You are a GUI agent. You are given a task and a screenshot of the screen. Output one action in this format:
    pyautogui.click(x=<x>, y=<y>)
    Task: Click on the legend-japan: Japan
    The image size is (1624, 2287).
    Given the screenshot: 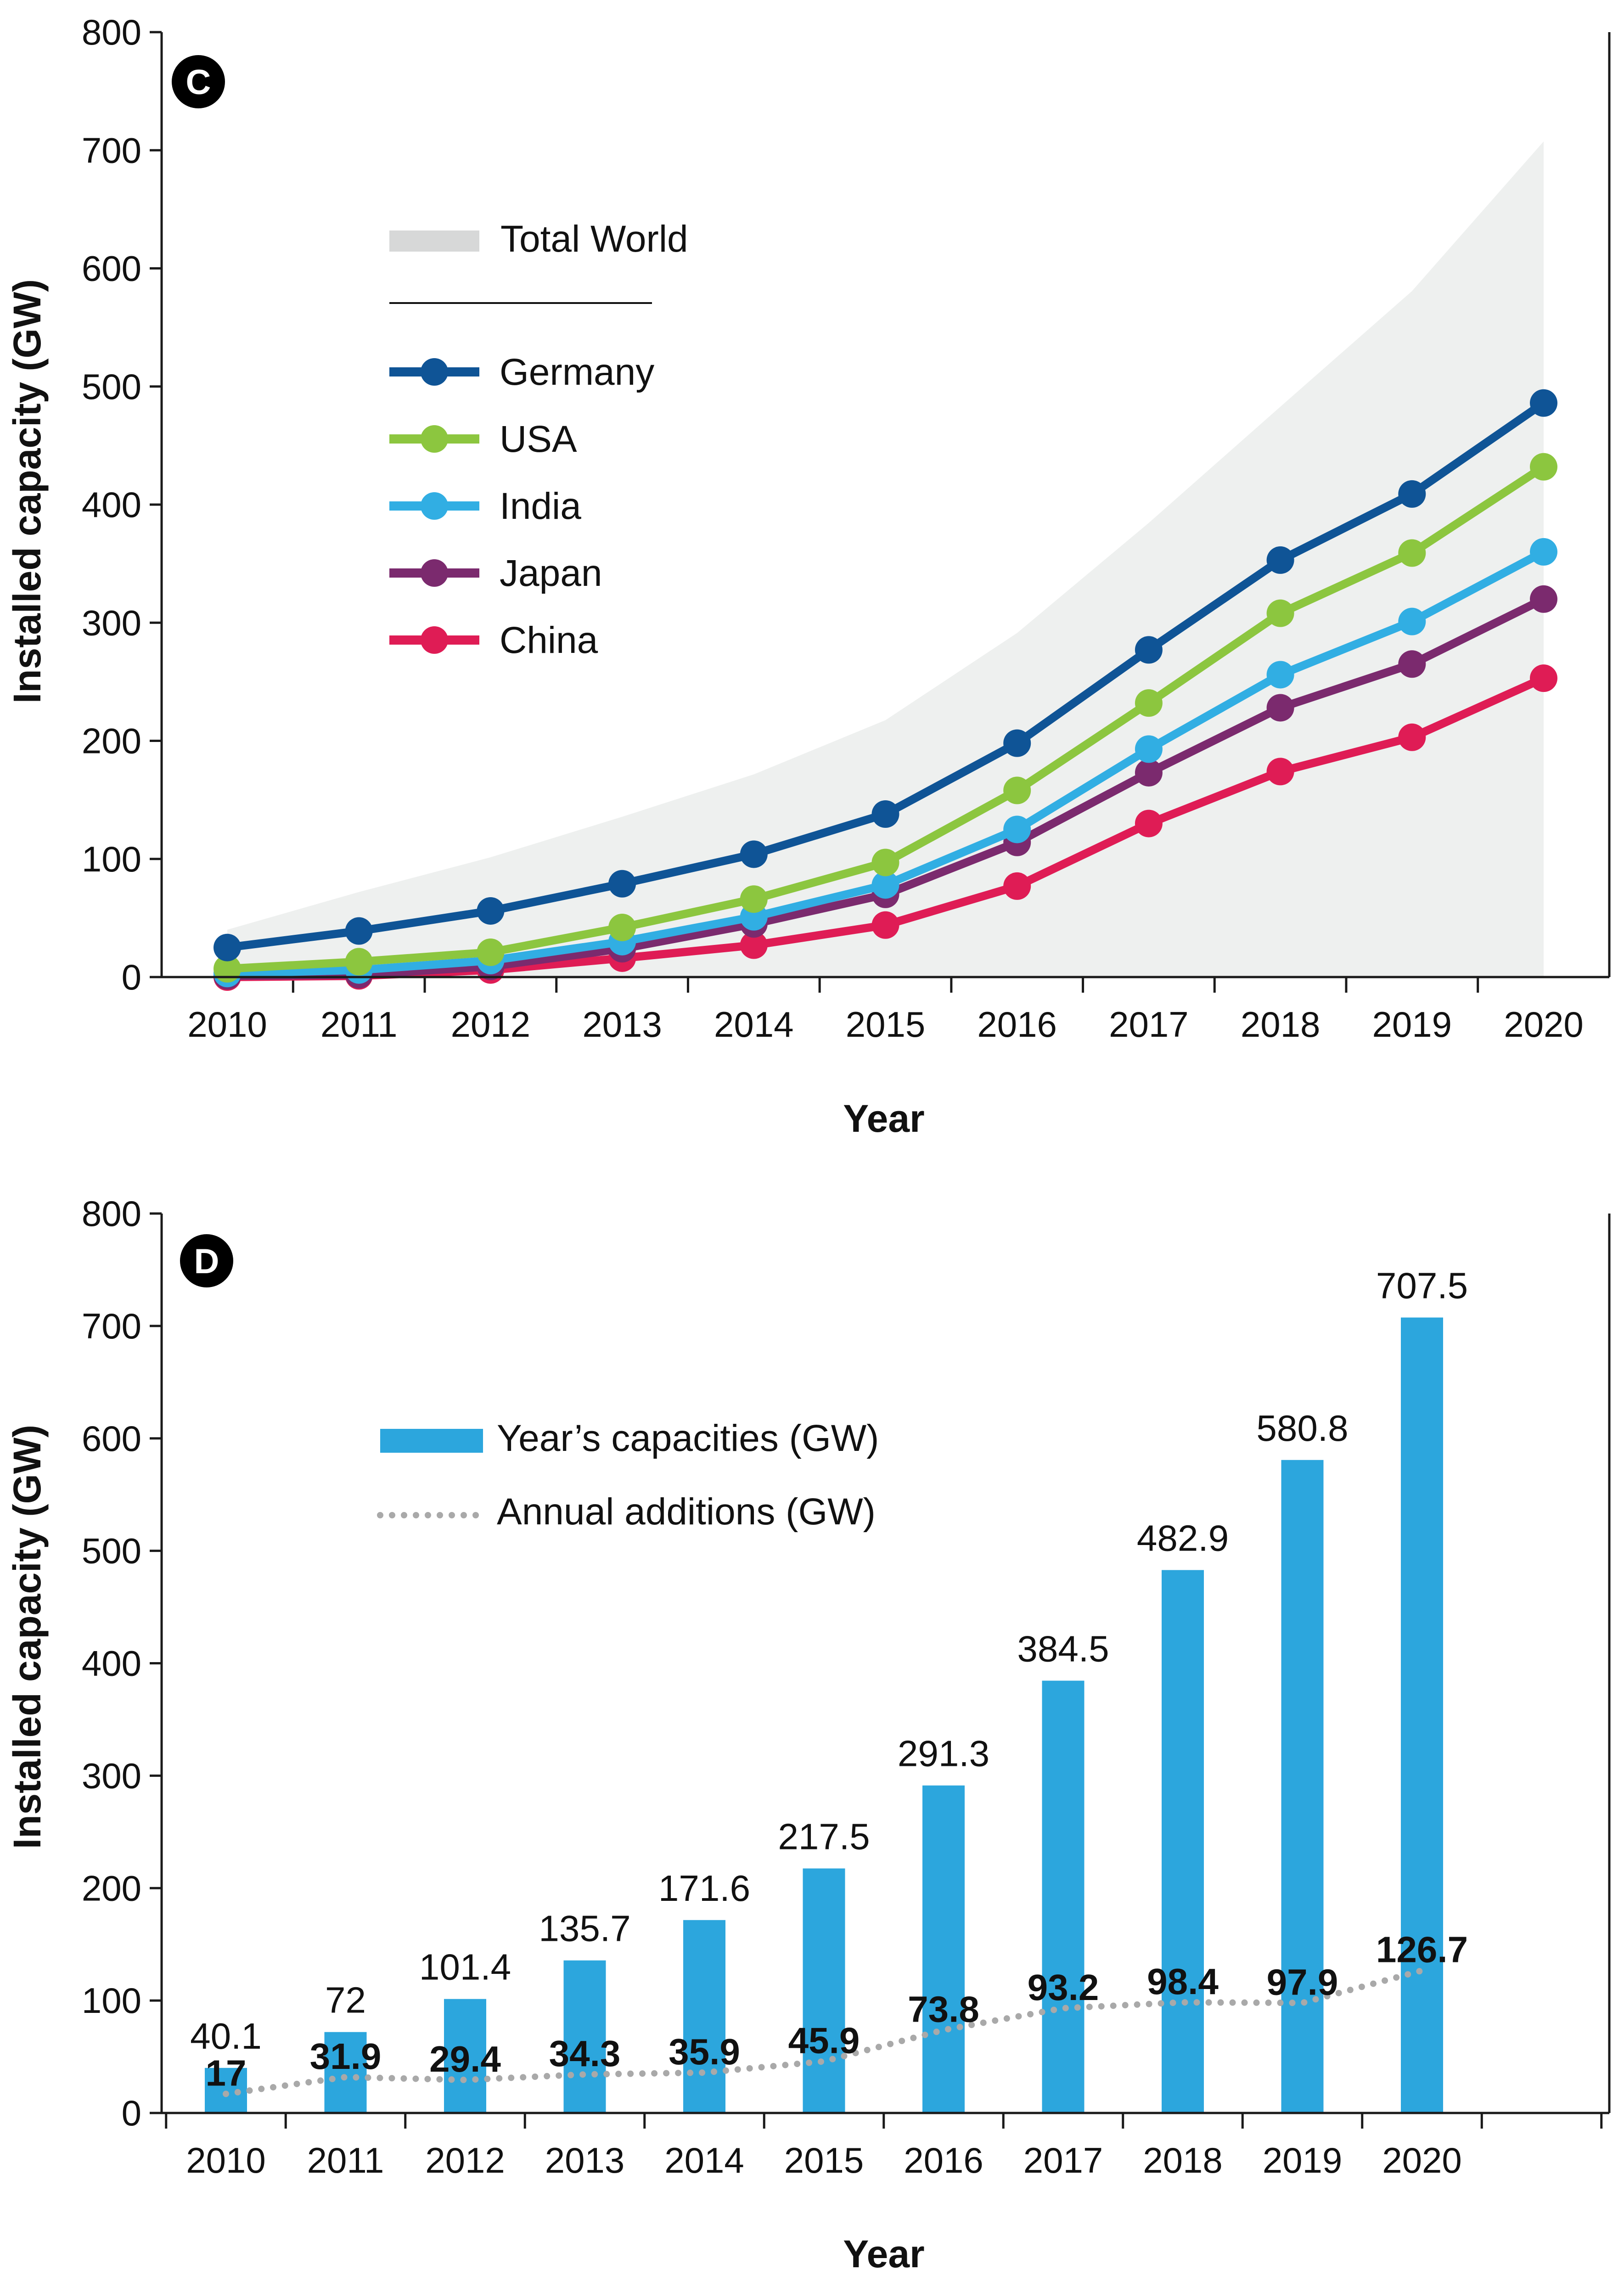 What is the action you would take?
    pyautogui.click(x=495, y=573)
    